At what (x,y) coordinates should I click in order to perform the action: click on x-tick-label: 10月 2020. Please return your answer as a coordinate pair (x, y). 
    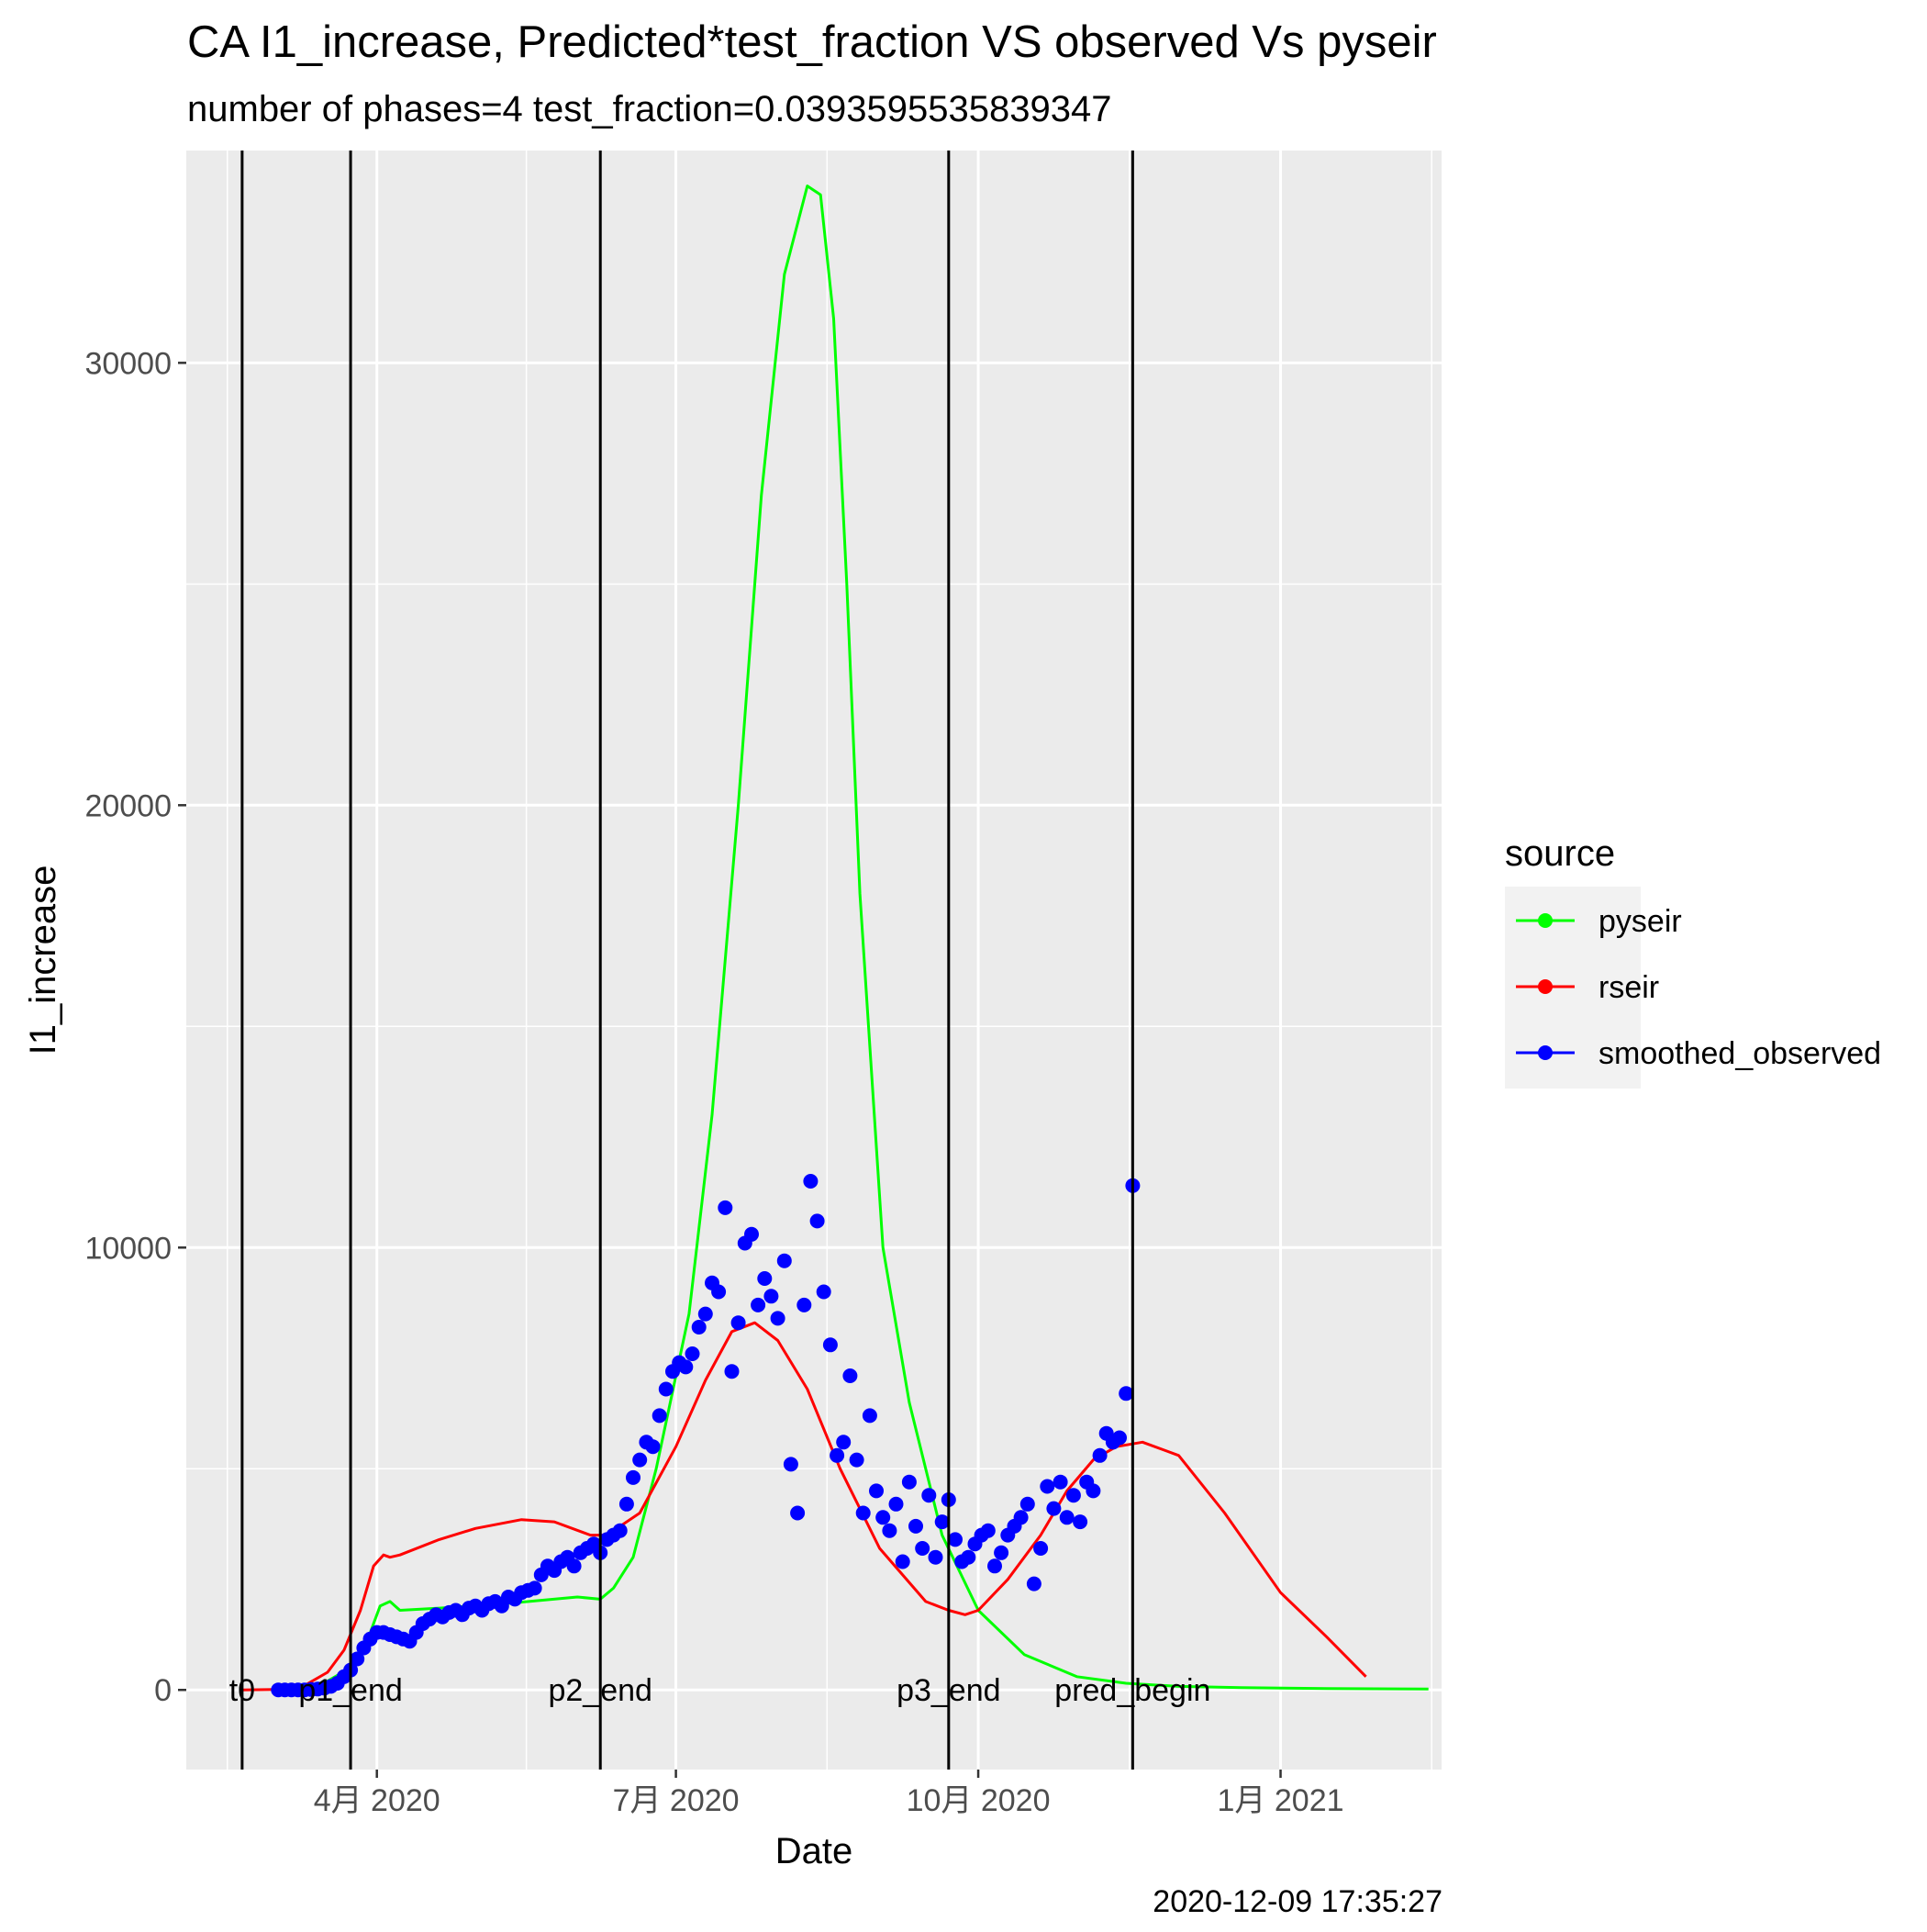
    Looking at the image, I should click on (979, 1800).